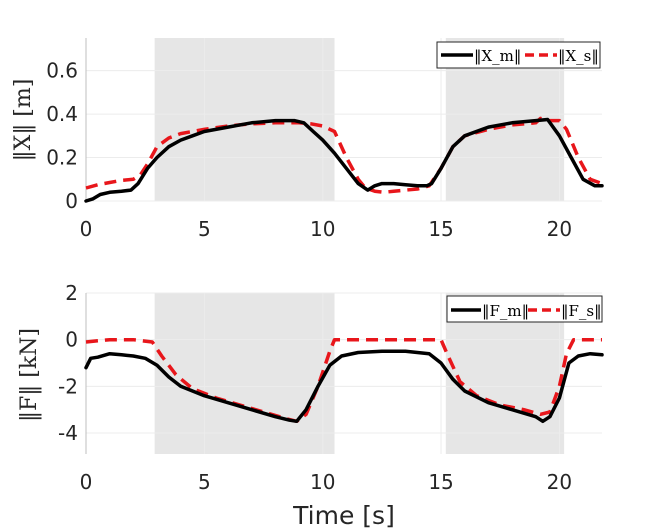 Image resolution: width=664 pixels, height=532 pixels. I want to click on bottom-y-tick-label: 0, so click(71, 340).